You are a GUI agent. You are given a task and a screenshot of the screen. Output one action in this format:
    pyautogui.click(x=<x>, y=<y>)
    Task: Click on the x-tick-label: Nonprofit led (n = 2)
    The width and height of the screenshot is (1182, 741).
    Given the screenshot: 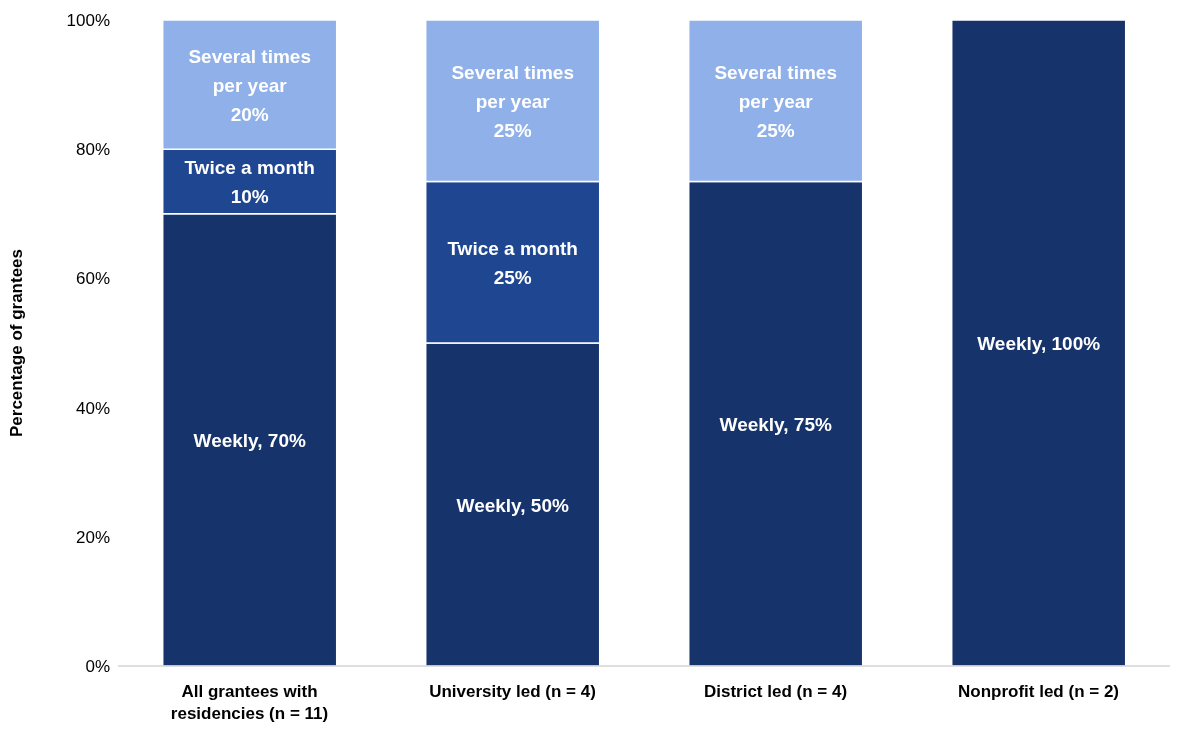 What is the action you would take?
    pyautogui.click(x=1038, y=692)
    